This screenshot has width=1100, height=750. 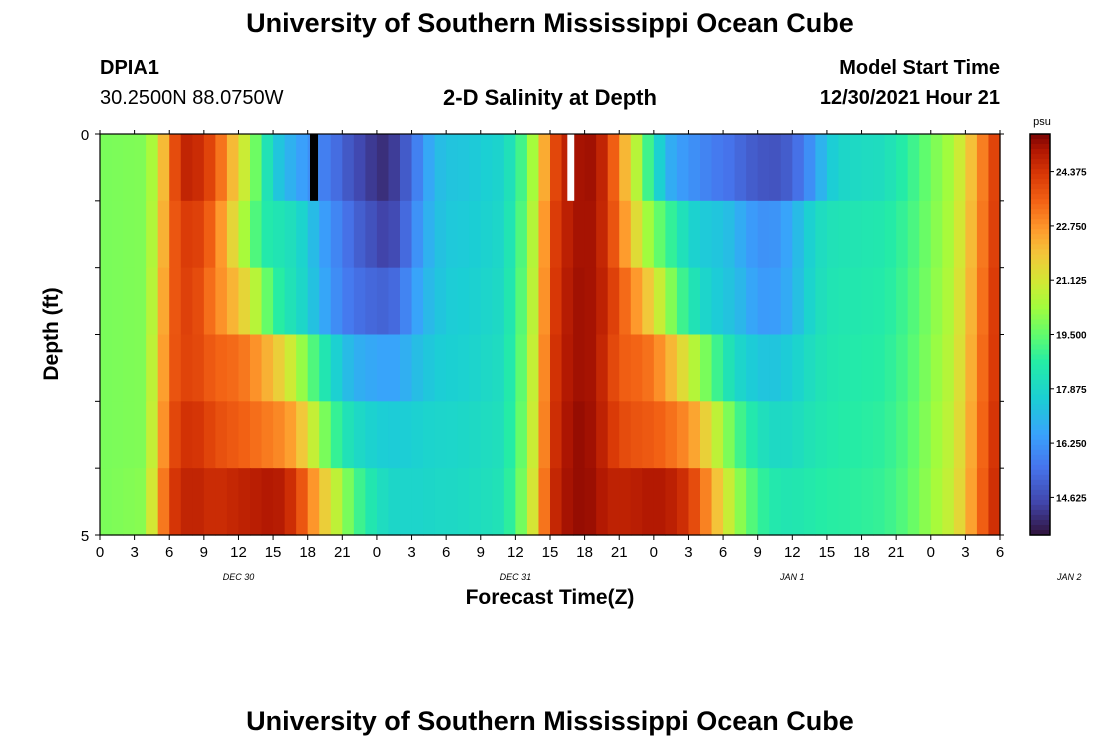 I want to click on x-tick-label: 0, so click(x=654, y=552).